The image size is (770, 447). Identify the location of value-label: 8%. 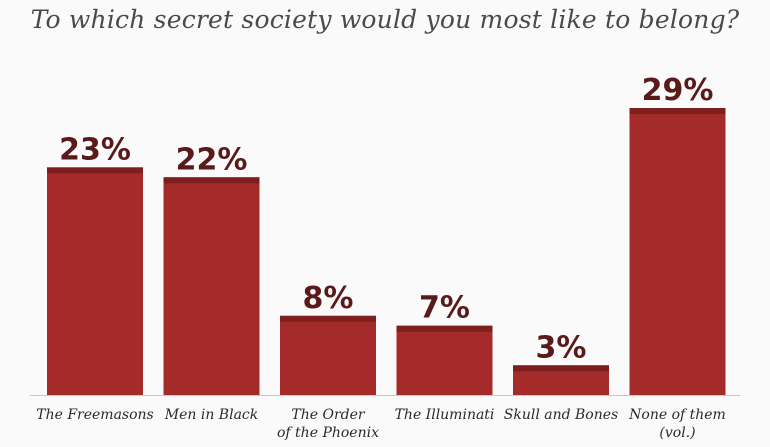
(328, 298).